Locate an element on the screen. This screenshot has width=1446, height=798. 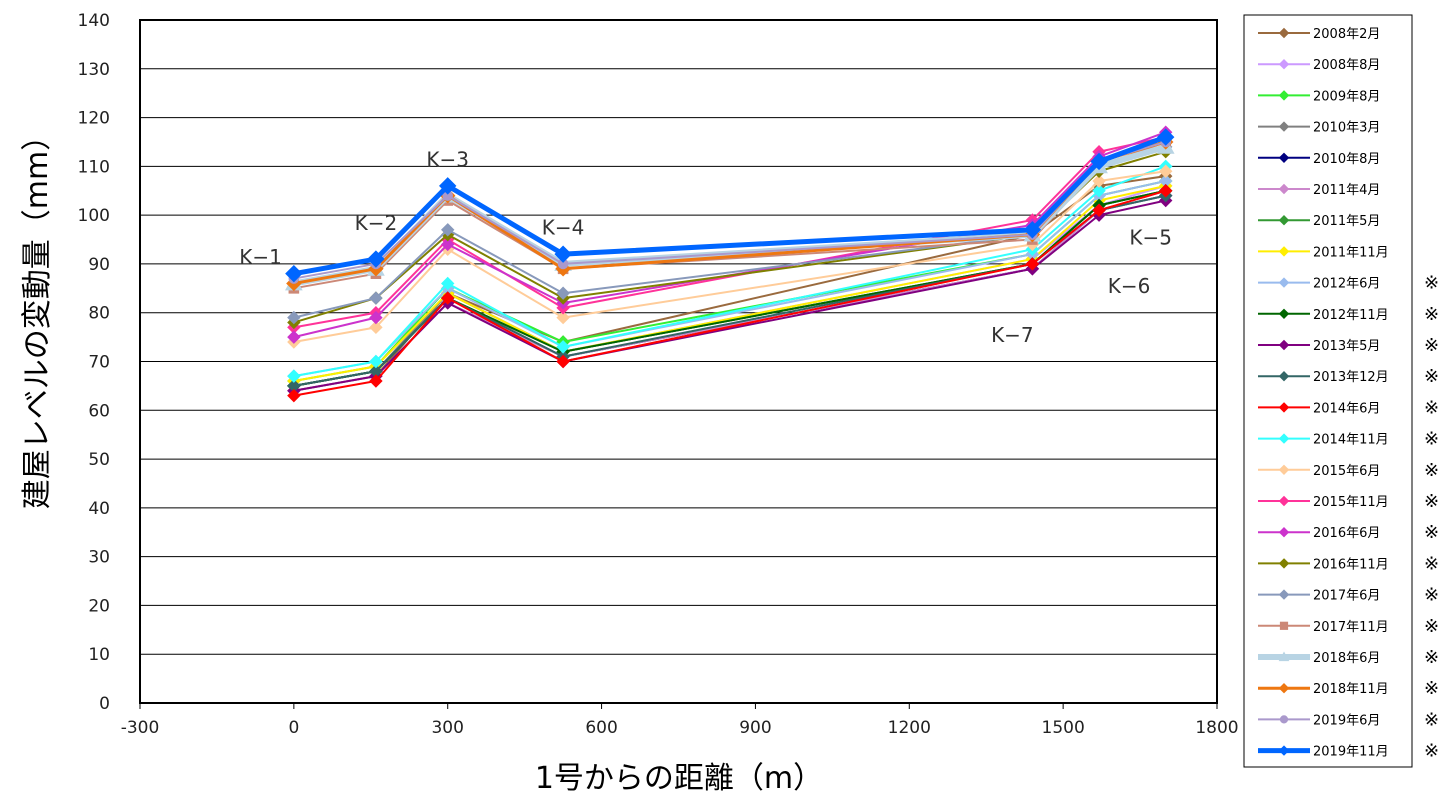
point-label: K−4 is located at coordinates (563, 228).